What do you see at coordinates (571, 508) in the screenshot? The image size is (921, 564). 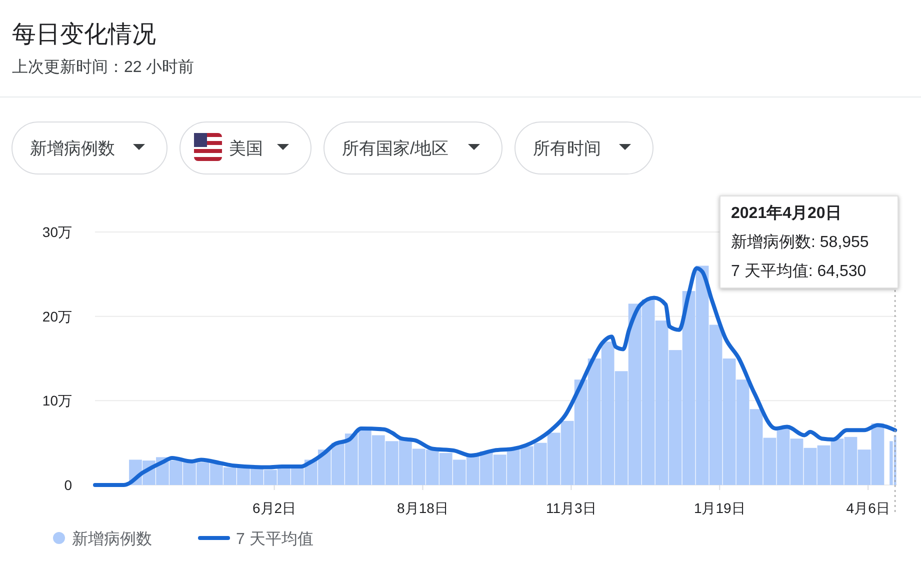 I see `x-tick-label: 11月3日` at bounding box center [571, 508].